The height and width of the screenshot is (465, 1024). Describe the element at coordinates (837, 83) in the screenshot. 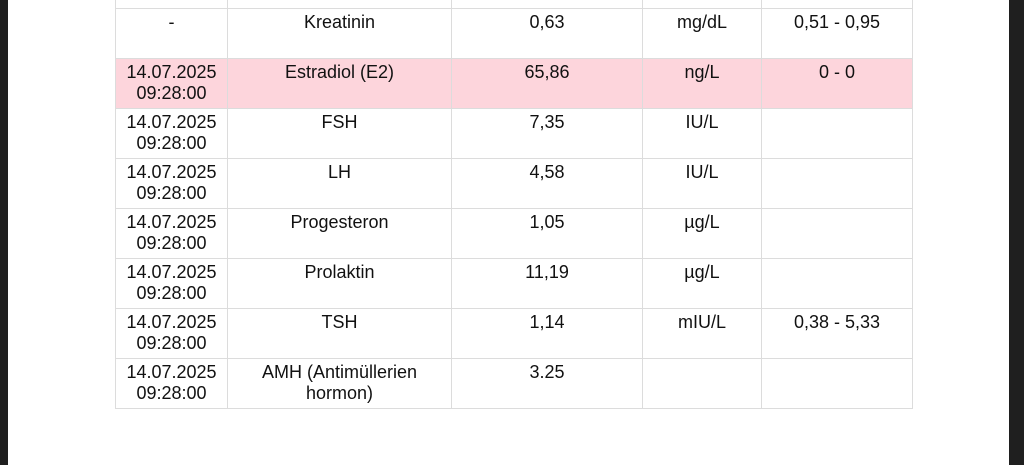

I see `reference-cell: 0 - 0` at that location.